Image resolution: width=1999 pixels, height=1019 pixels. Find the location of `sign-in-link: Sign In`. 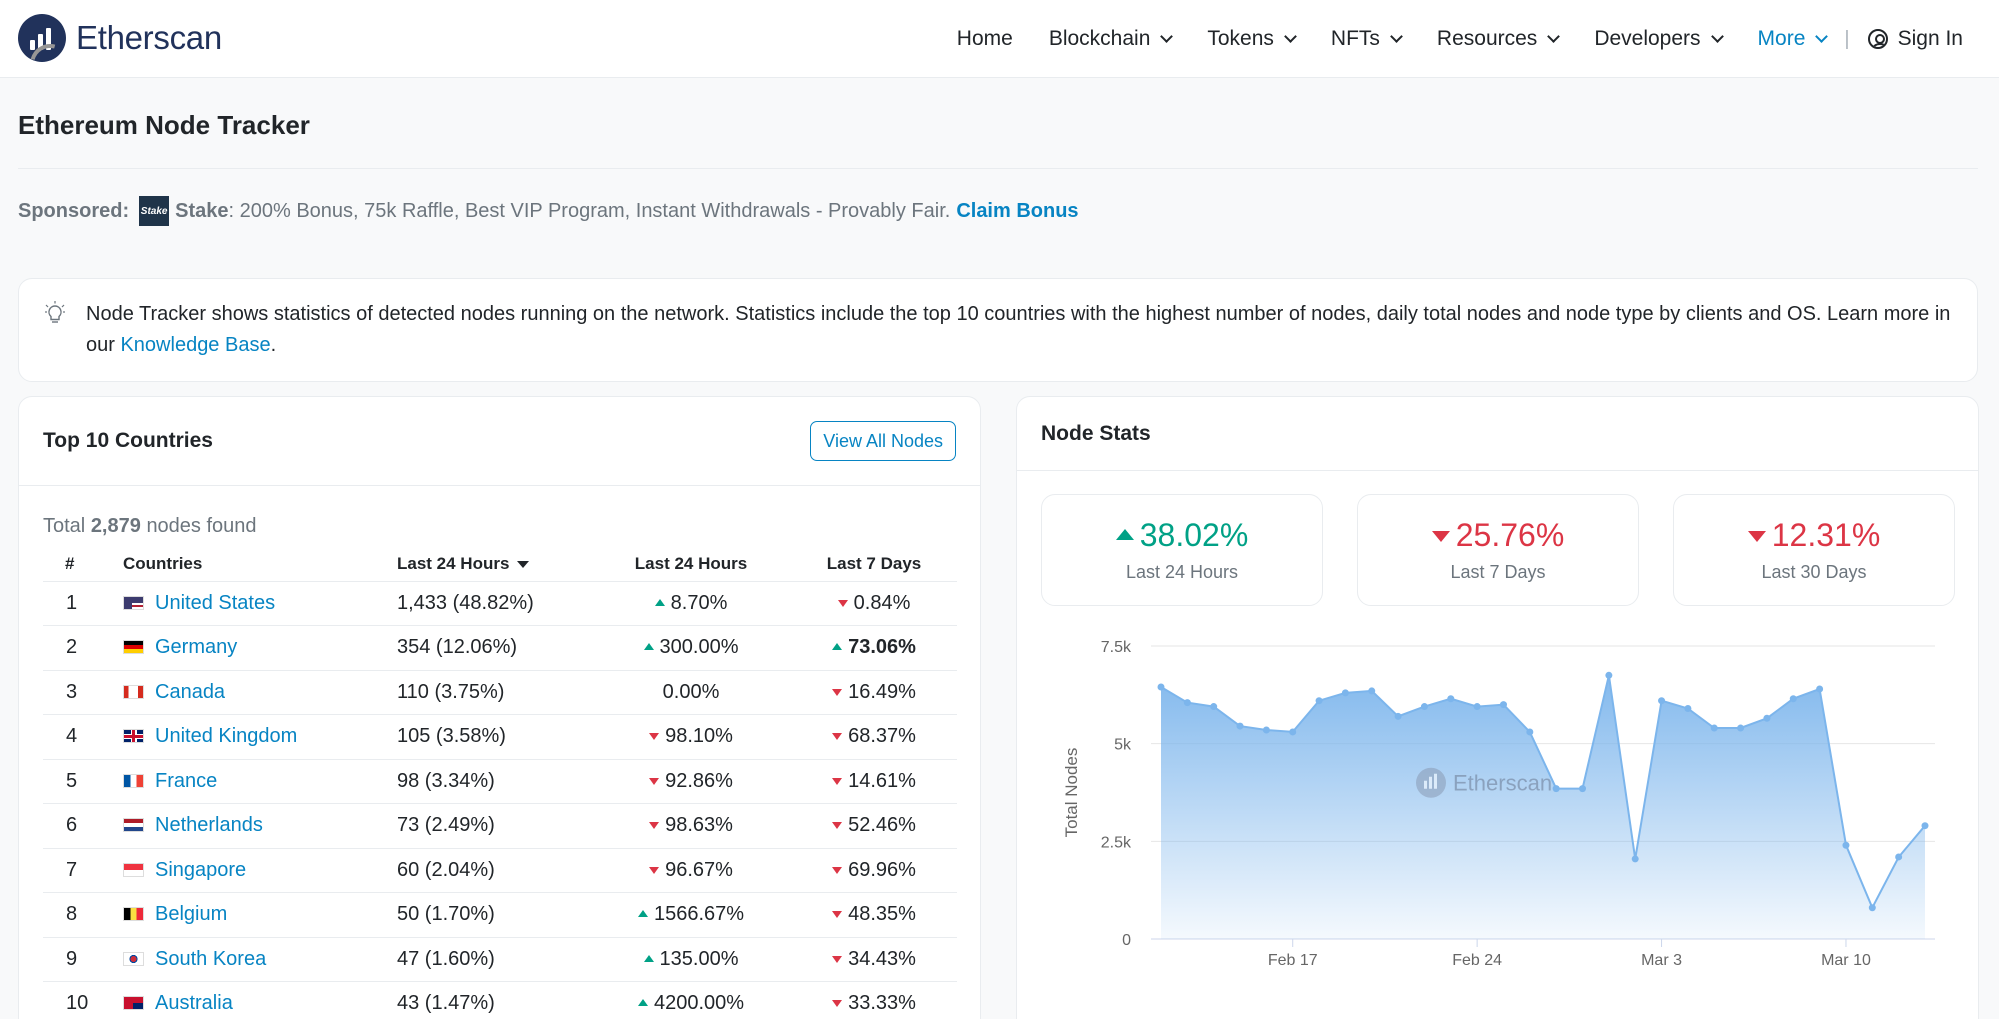

sign-in-link: Sign In is located at coordinates (1915, 39).